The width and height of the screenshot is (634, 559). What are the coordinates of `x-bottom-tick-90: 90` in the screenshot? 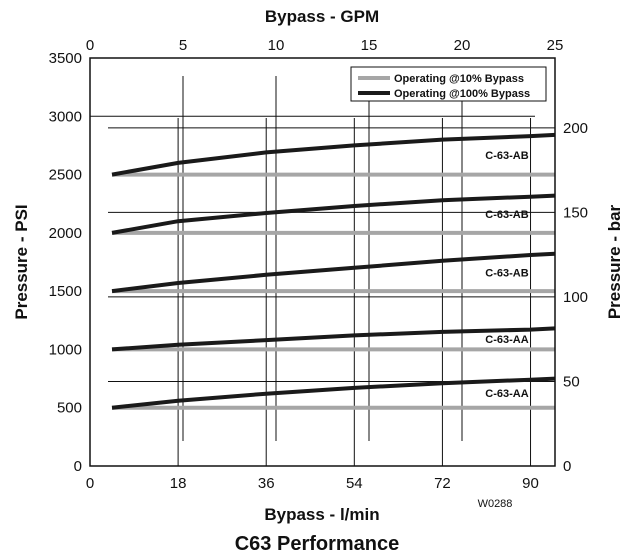 It's located at (530, 483).